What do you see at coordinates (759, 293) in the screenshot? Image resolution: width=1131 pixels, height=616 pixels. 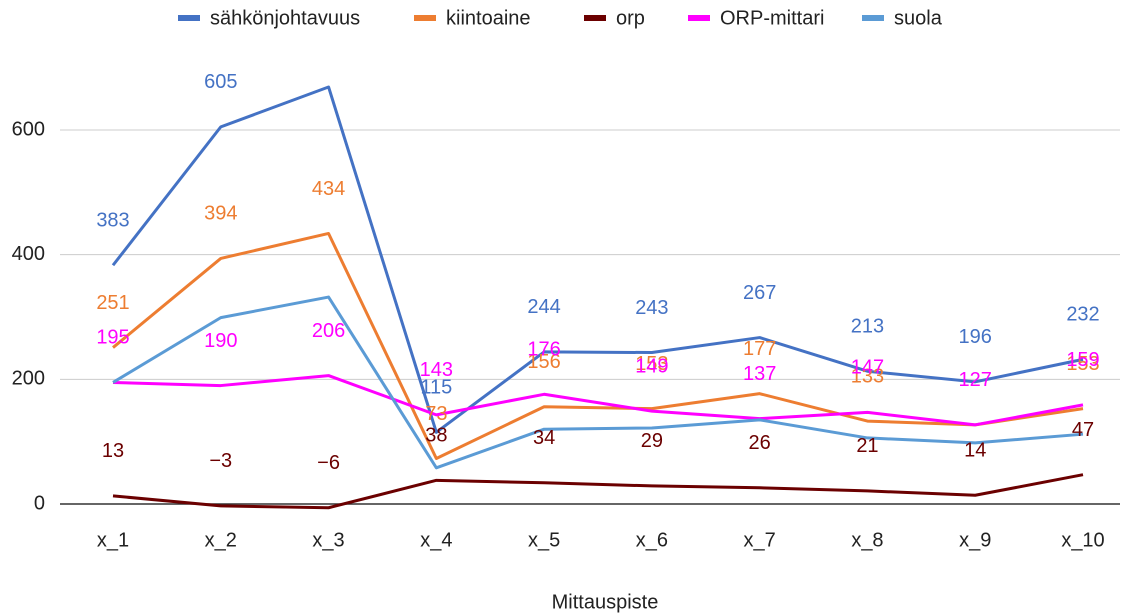 I see `data-label: 267` at bounding box center [759, 293].